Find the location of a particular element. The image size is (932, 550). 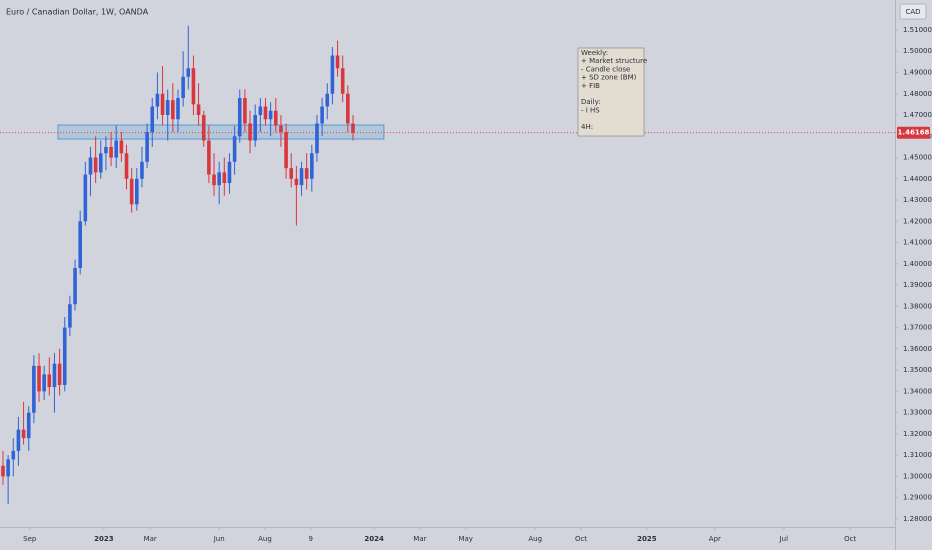

note-item: - I HS is located at coordinates (590, 110).